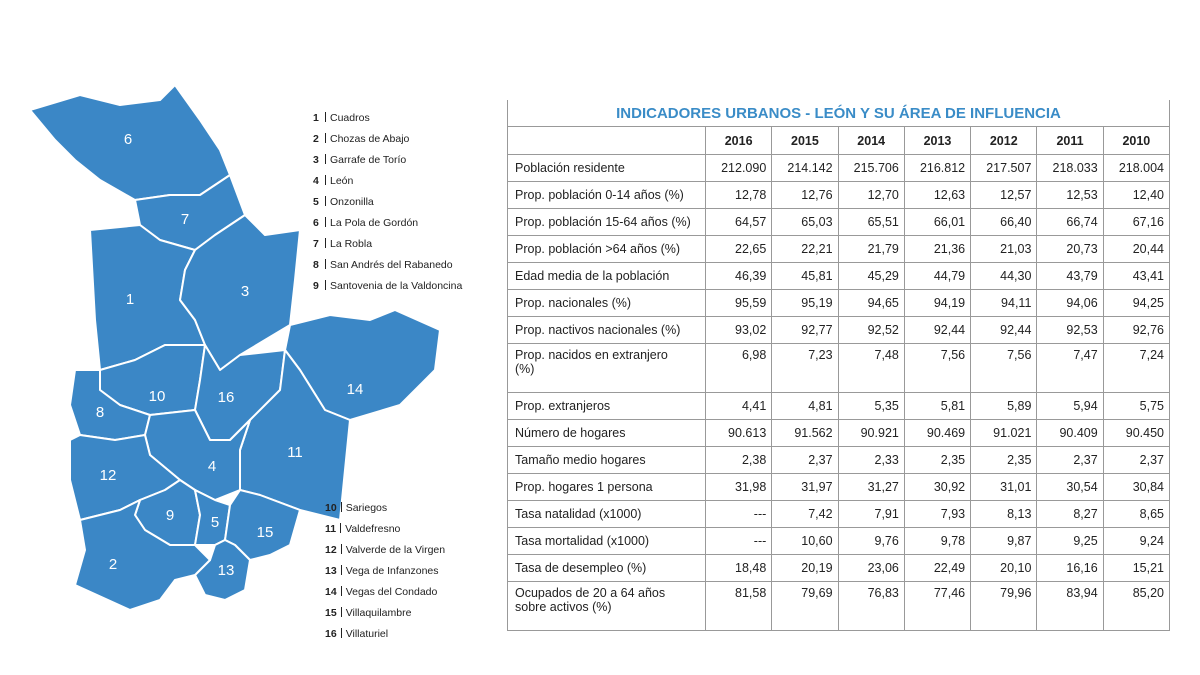 The height and width of the screenshot is (675, 1200). Describe the element at coordinates (395, 550) in the screenshot. I see `legend-name: Valverde de la Virgen` at that location.